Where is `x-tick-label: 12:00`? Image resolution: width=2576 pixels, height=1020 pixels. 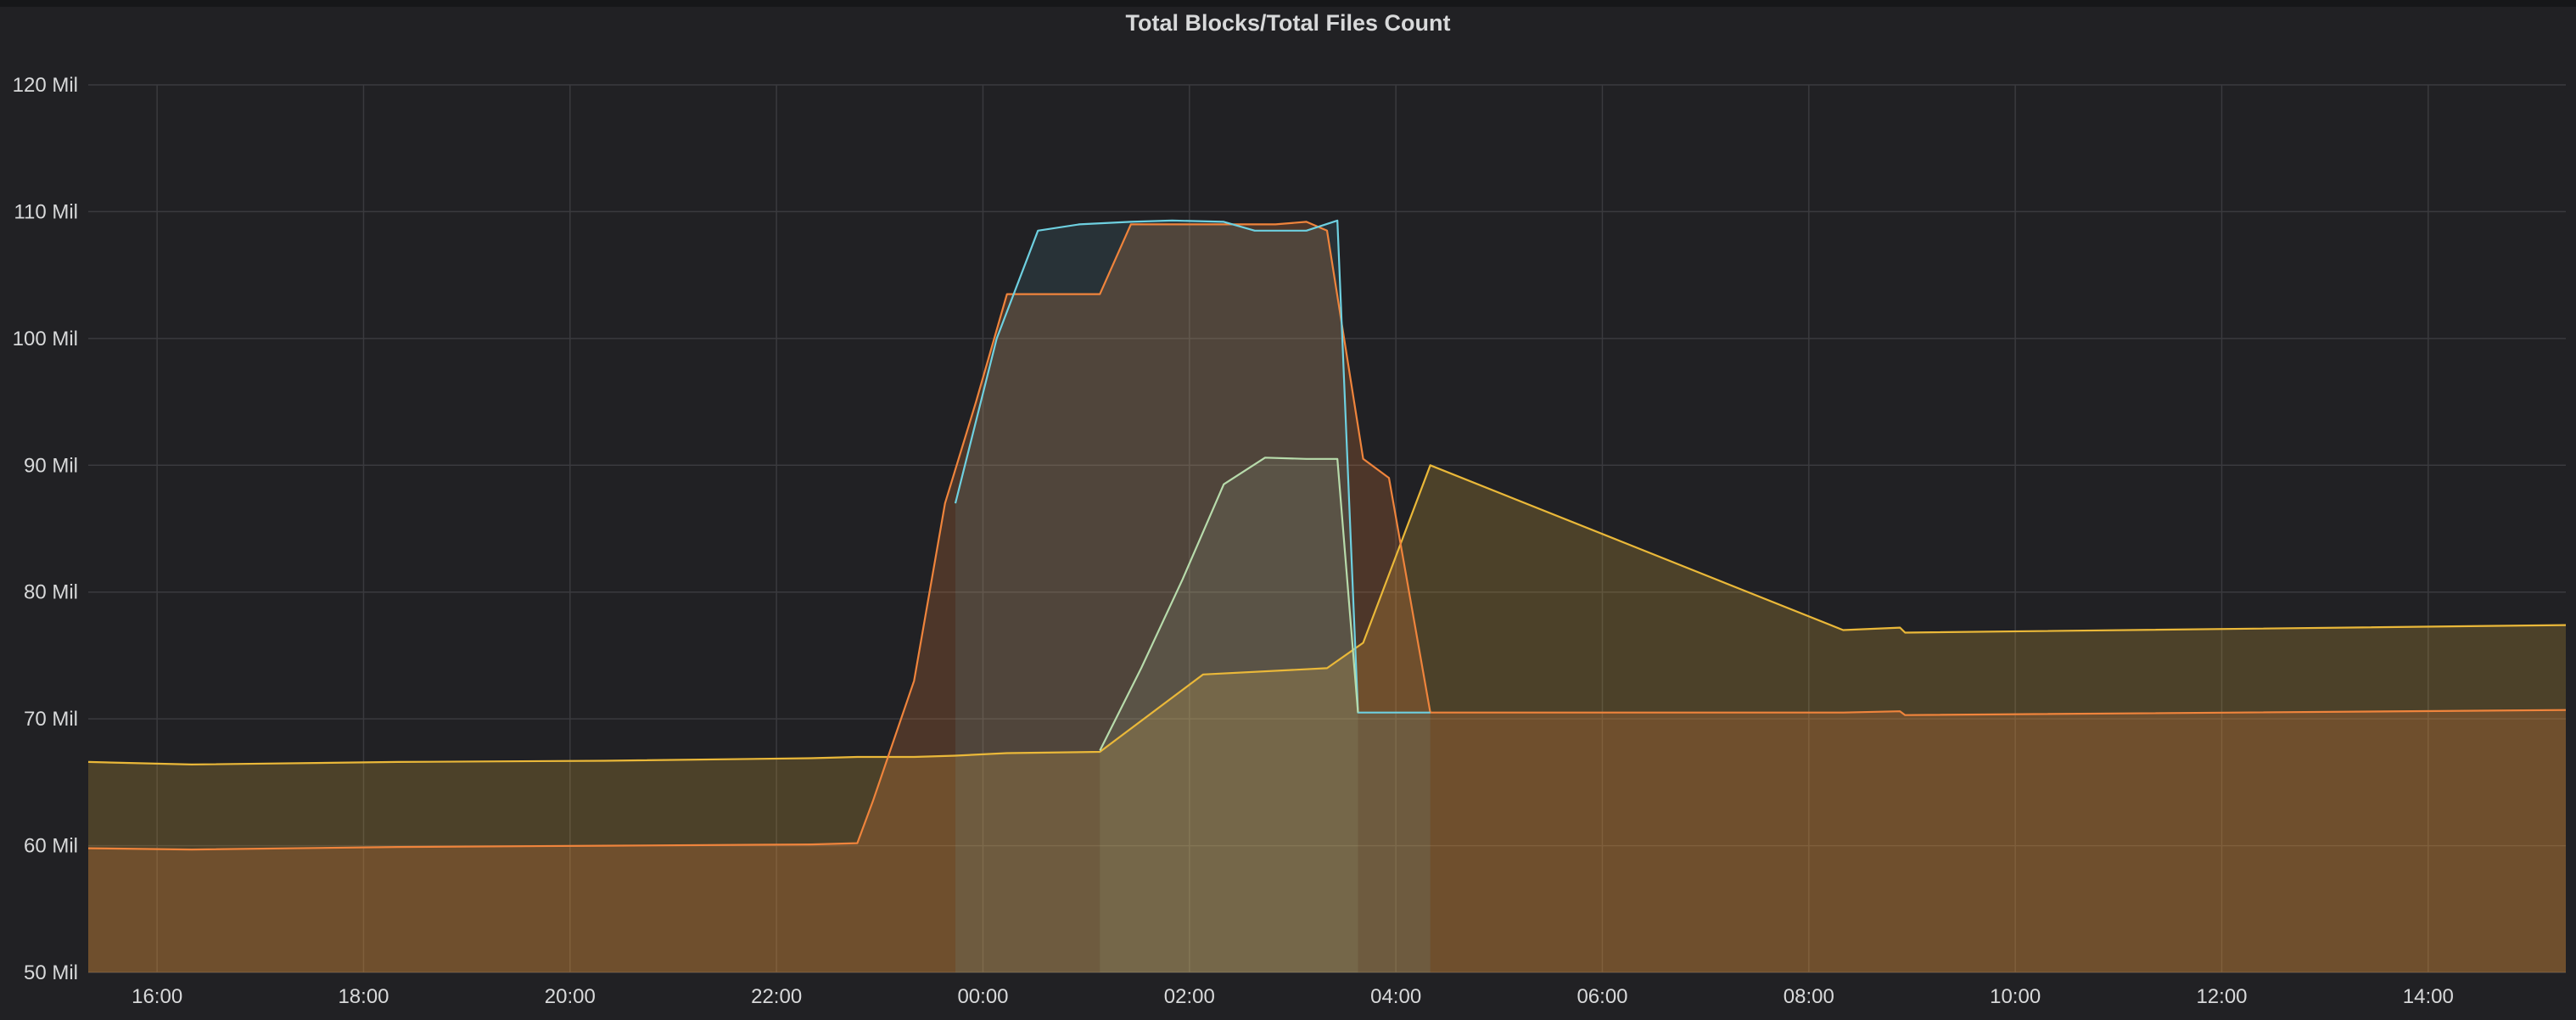 x-tick-label: 12:00 is located at coordinates (2221, 996).